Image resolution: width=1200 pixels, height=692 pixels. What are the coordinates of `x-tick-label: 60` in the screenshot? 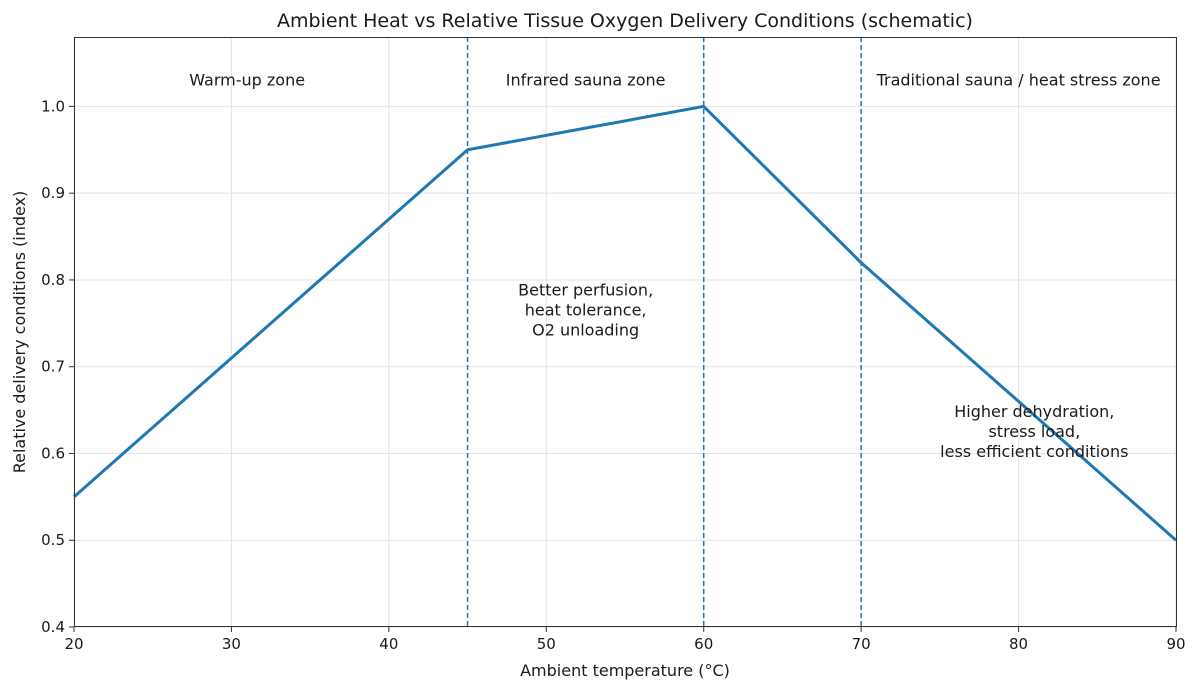 It's located at (703, 644).